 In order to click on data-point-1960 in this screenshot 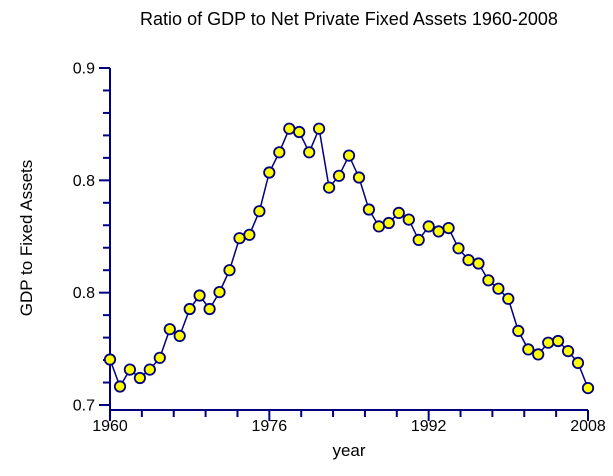, I will do `click(110, 359)`.